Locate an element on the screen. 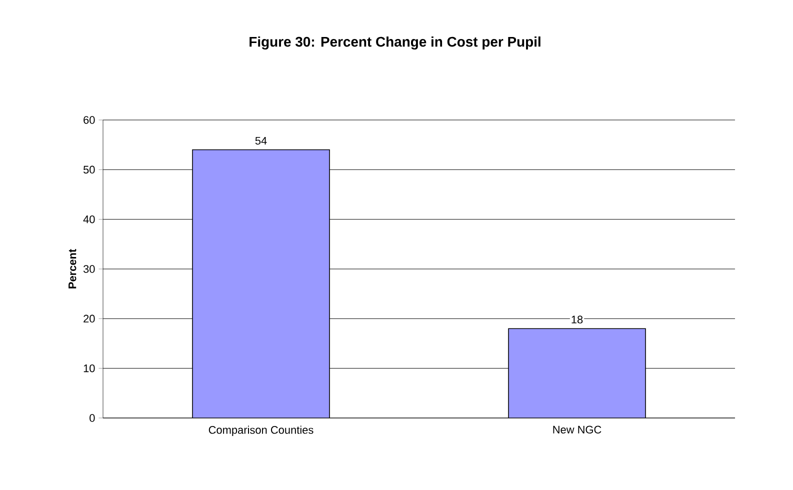  y-tick-label: 0 is located at coordinates (92, 418).